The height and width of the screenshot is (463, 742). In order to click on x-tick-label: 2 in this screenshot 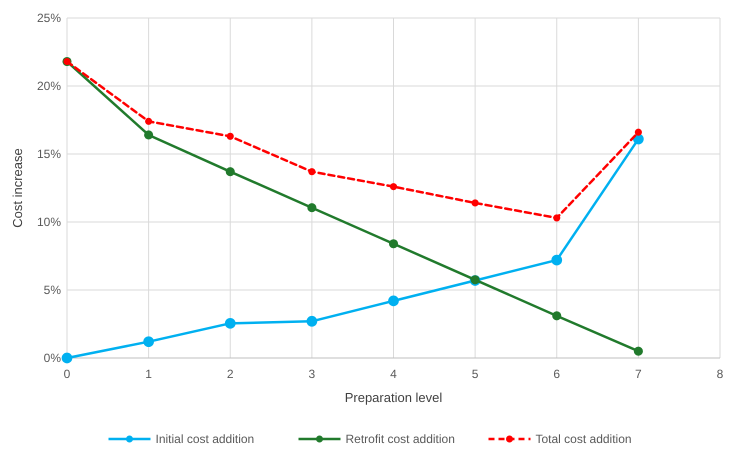, I will do `click(230, 374)`.